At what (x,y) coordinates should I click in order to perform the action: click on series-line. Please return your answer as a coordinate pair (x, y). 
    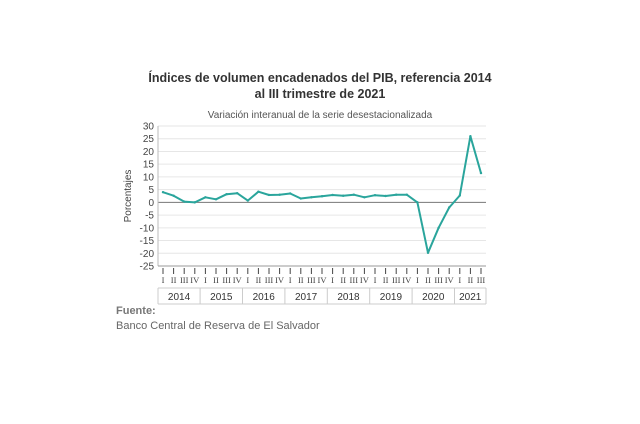
    Looking at the image, I should click on (322, 194).